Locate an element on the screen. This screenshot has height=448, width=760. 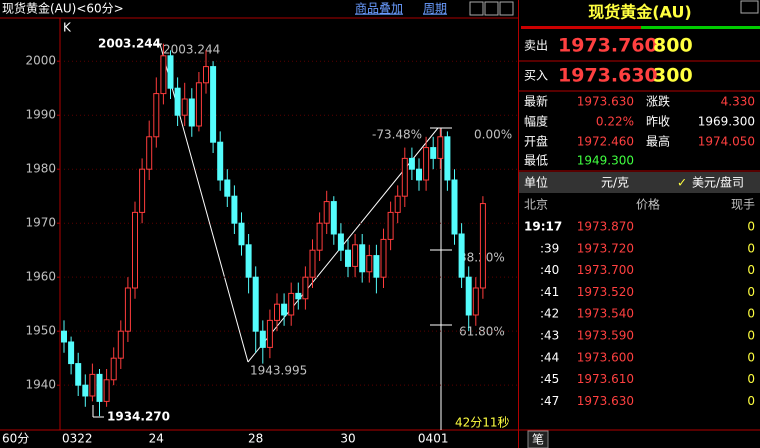
panel-buttons is located at coordinates (749, 7).